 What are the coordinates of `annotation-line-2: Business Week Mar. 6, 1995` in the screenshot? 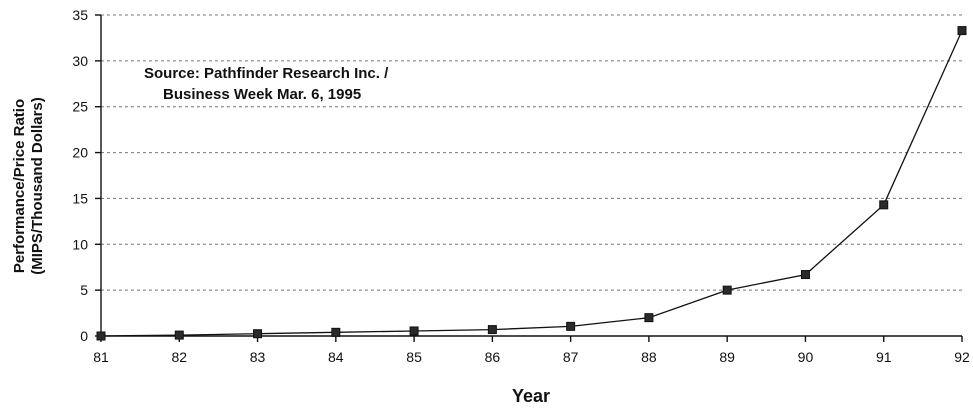 It's located at (262, 94).